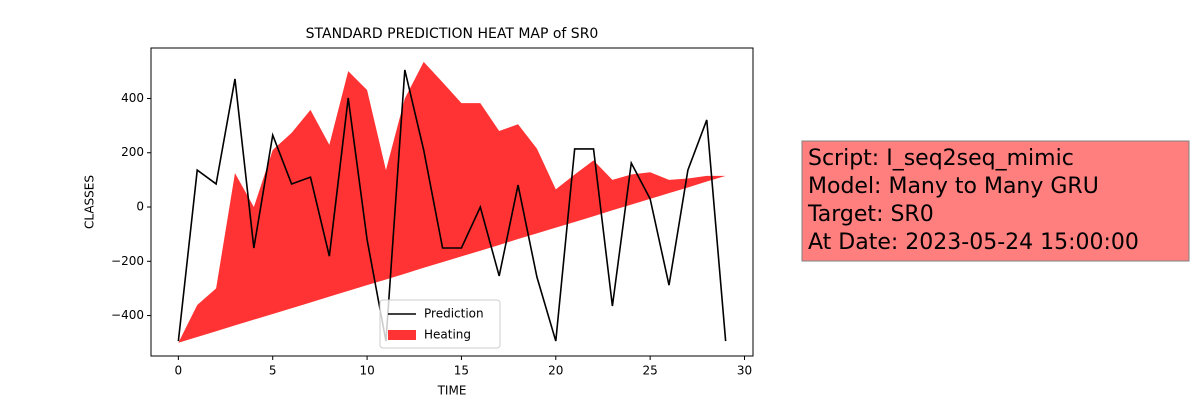 Image resolution: width=1202 pixels, height=404 pixels. What do you see at coordinates (461, 371) in the screenshot?
I see `x-tick-label: 15` at bounding box center [461, 371].